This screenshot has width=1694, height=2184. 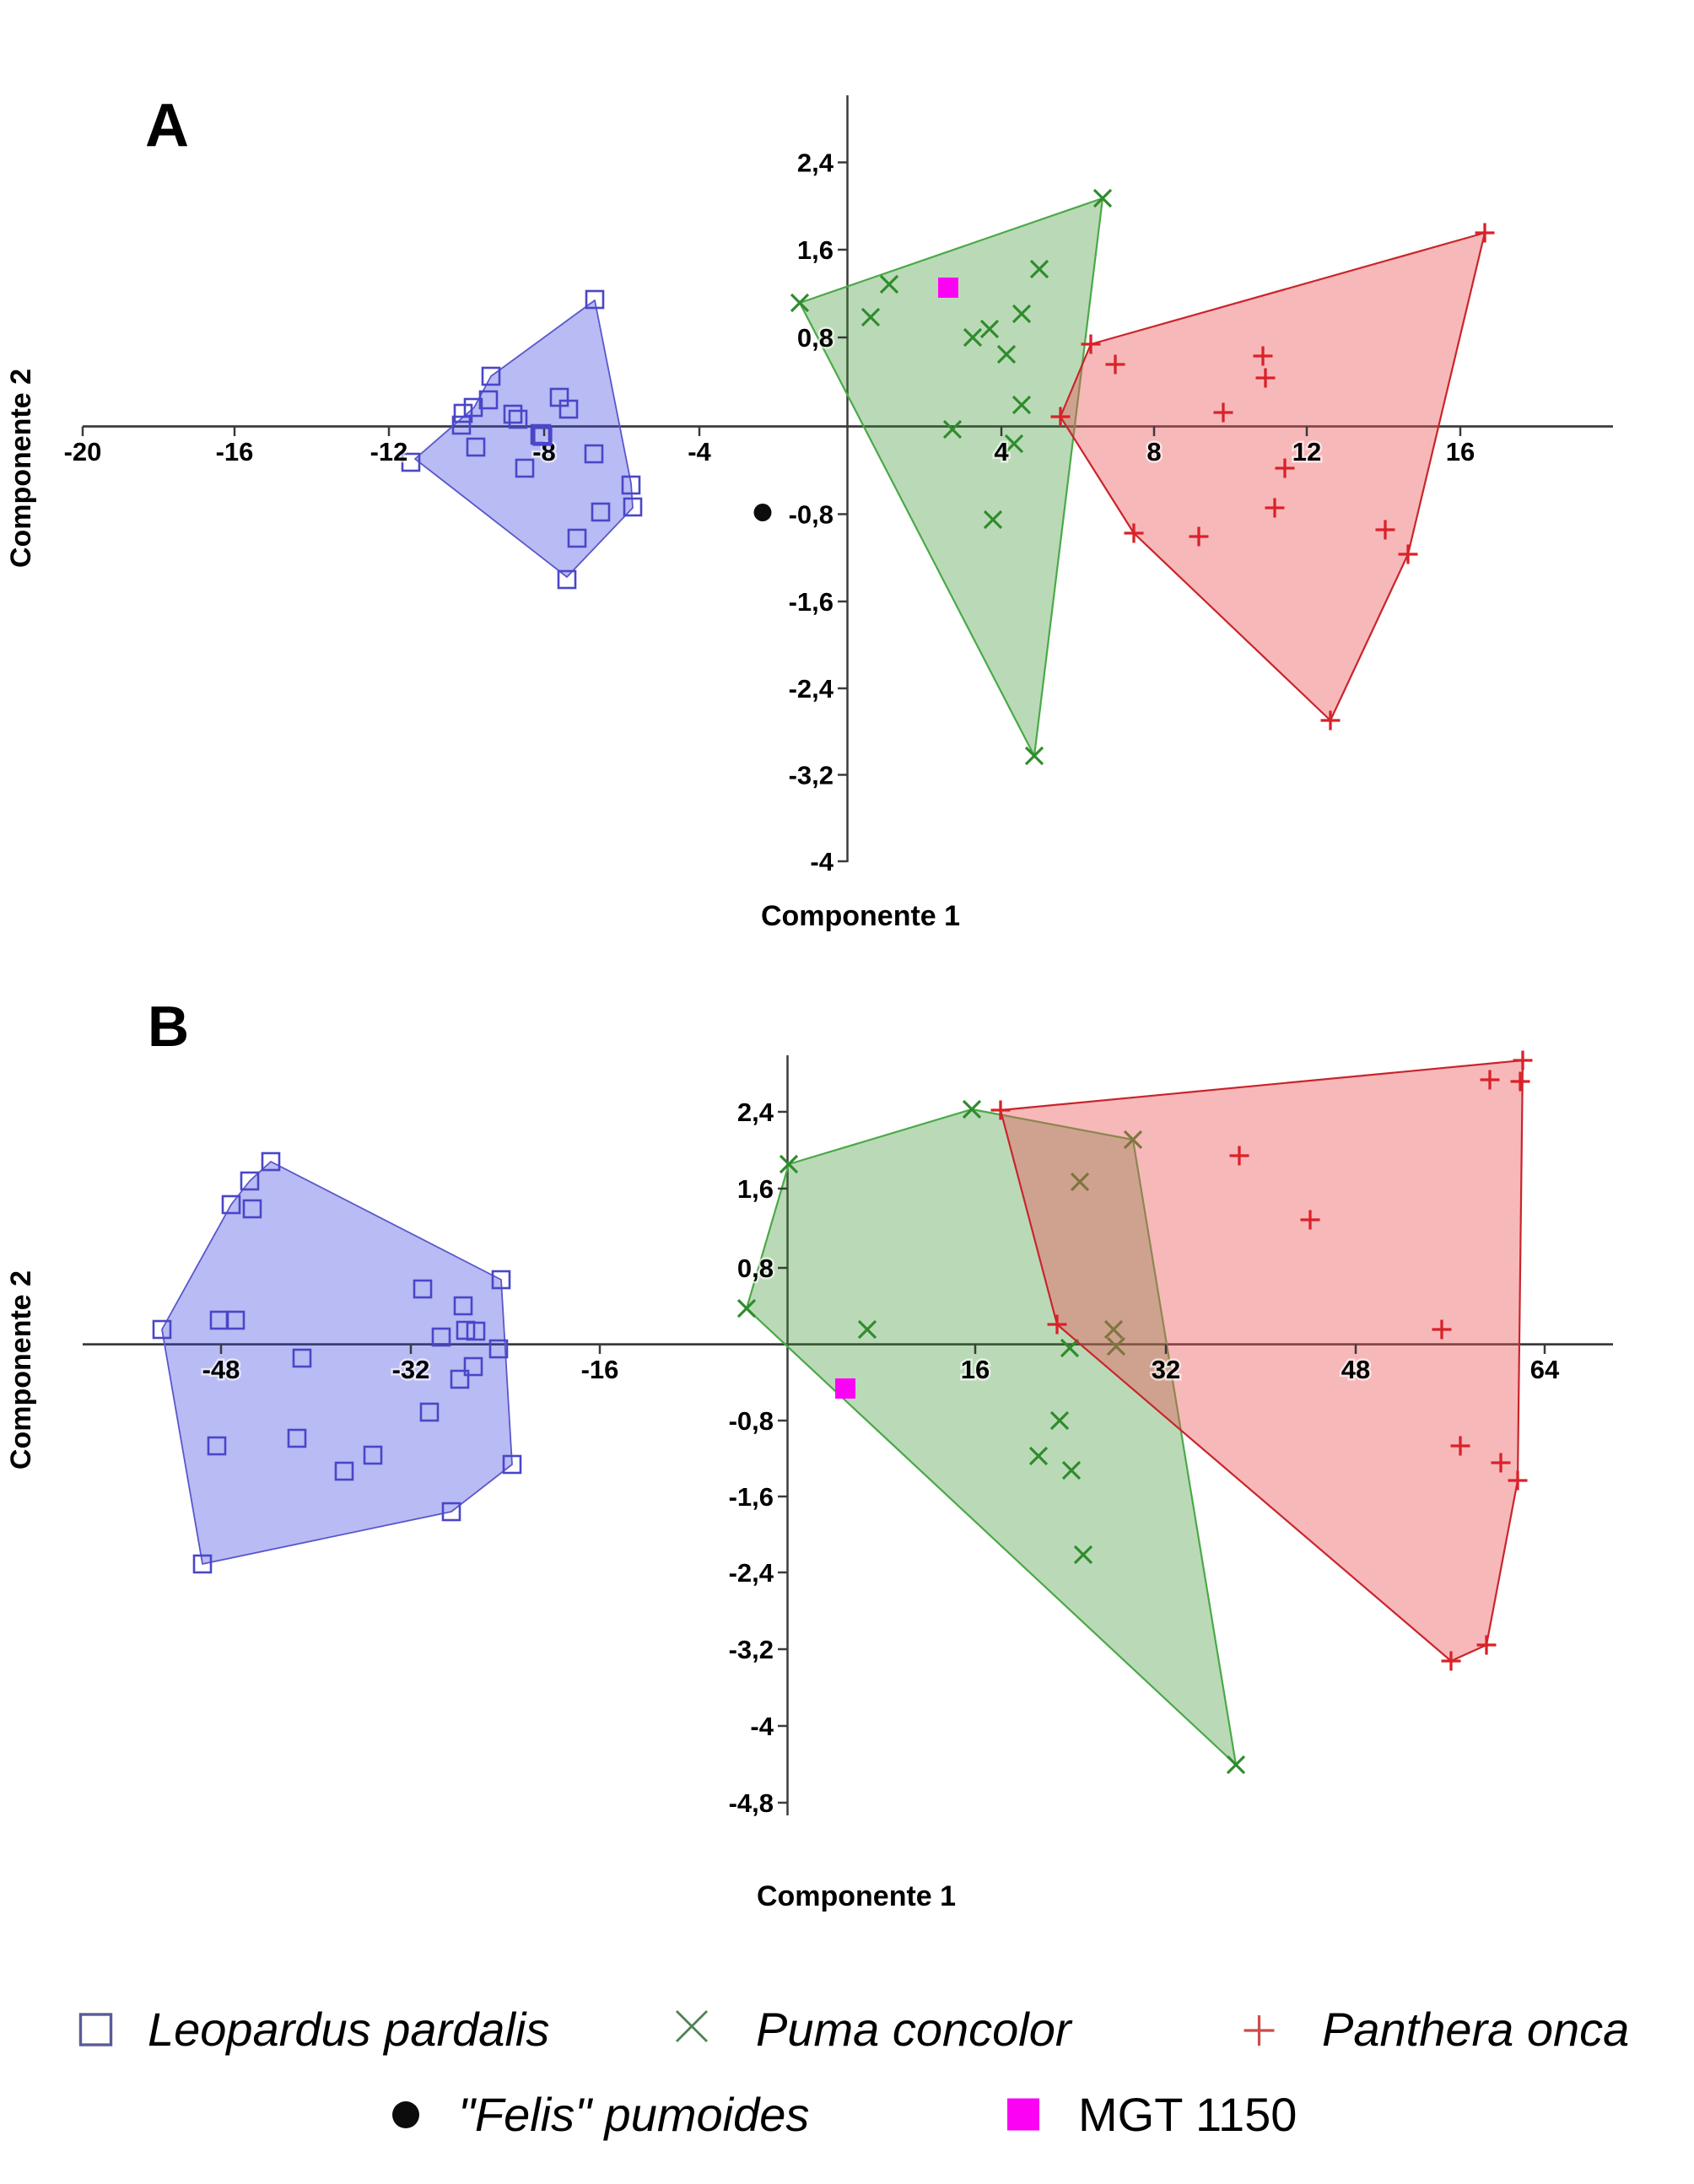 I want to click on svg-text: 8, so click(x=1153, y=451).